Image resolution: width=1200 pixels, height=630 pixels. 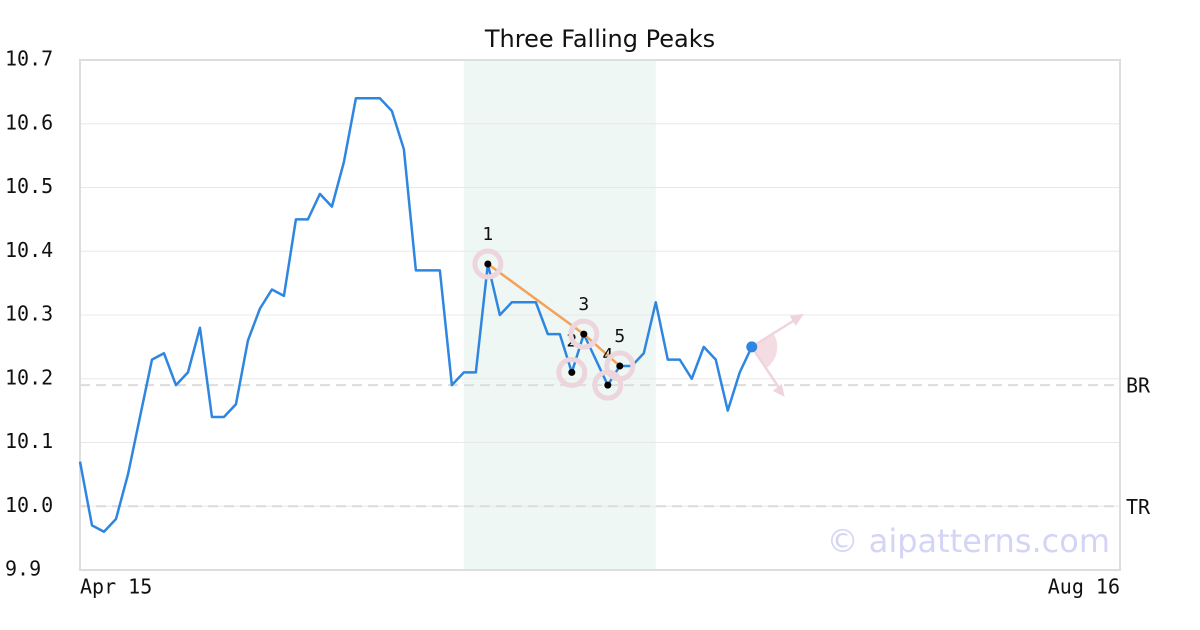 What do you see at coordinates (619, 336) in the screenshot?
I see `pattern-label: 5` at bounding box center [619, 336].